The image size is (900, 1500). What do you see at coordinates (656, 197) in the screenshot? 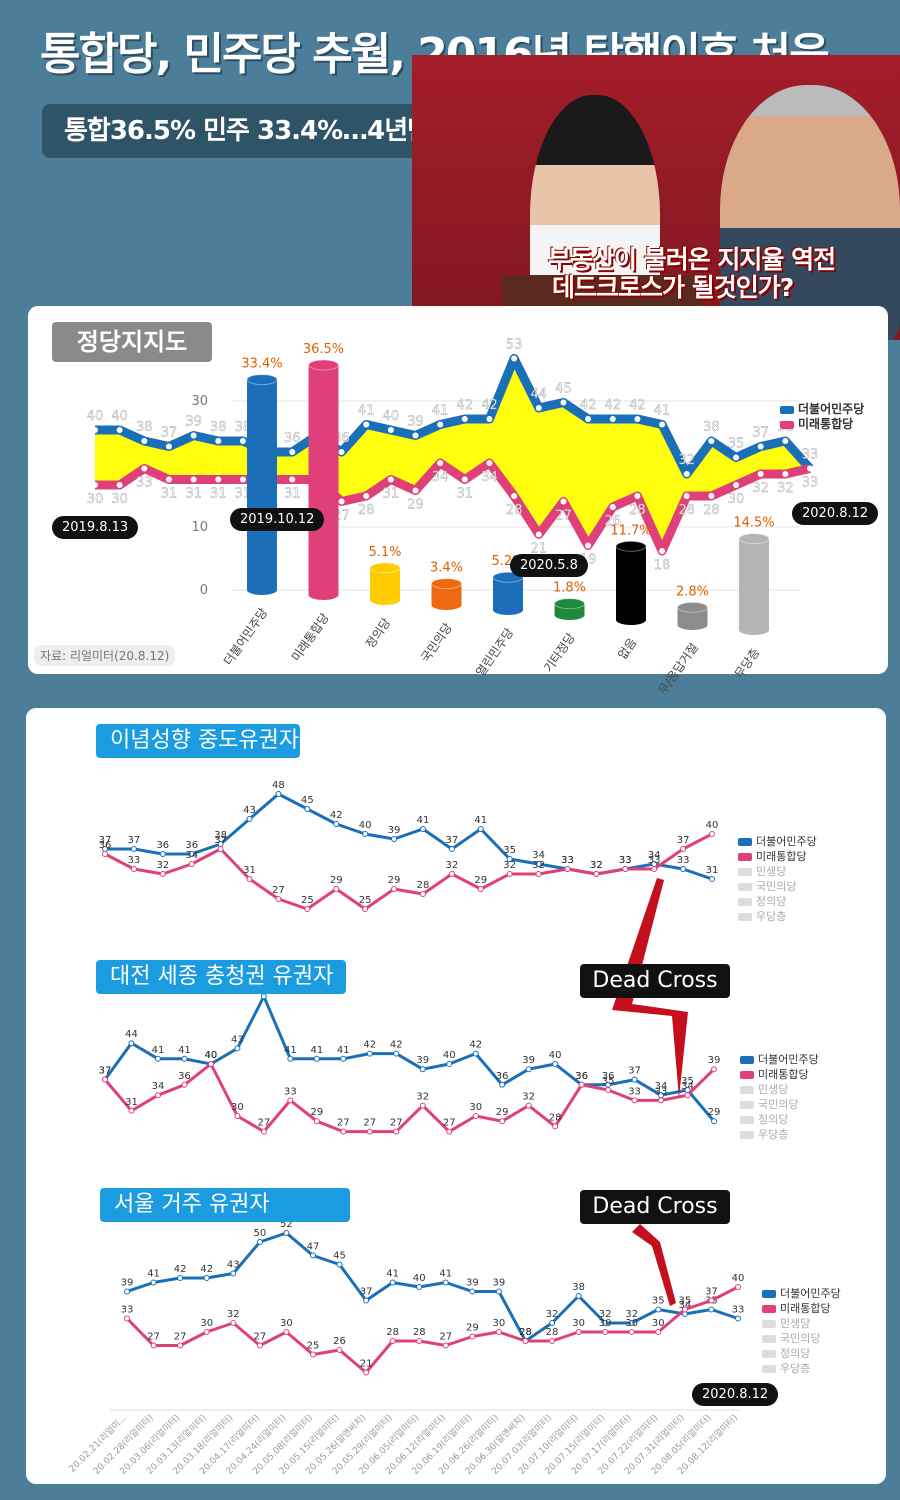
I see `photo-politicians` at bounding box center [656, 197].